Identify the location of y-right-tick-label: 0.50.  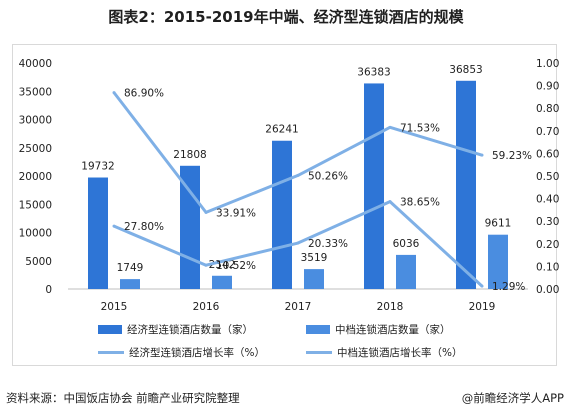
(547, 177).